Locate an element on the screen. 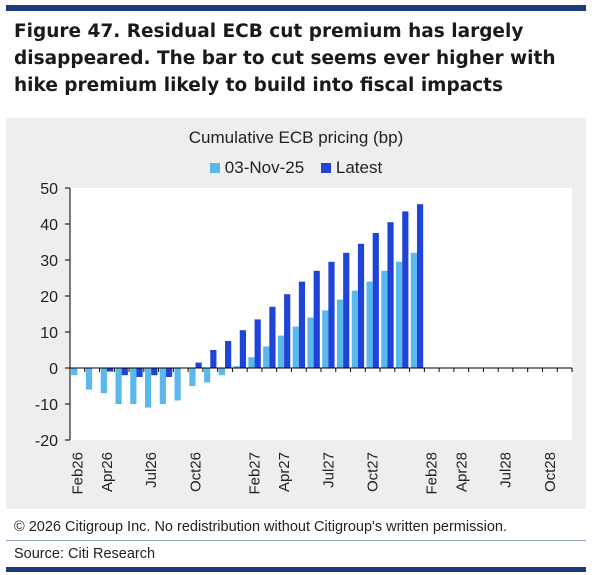 The height and width of the screenshot is (575, 592). bar-series-1-Nov26 is located at coordinates (207, 375).